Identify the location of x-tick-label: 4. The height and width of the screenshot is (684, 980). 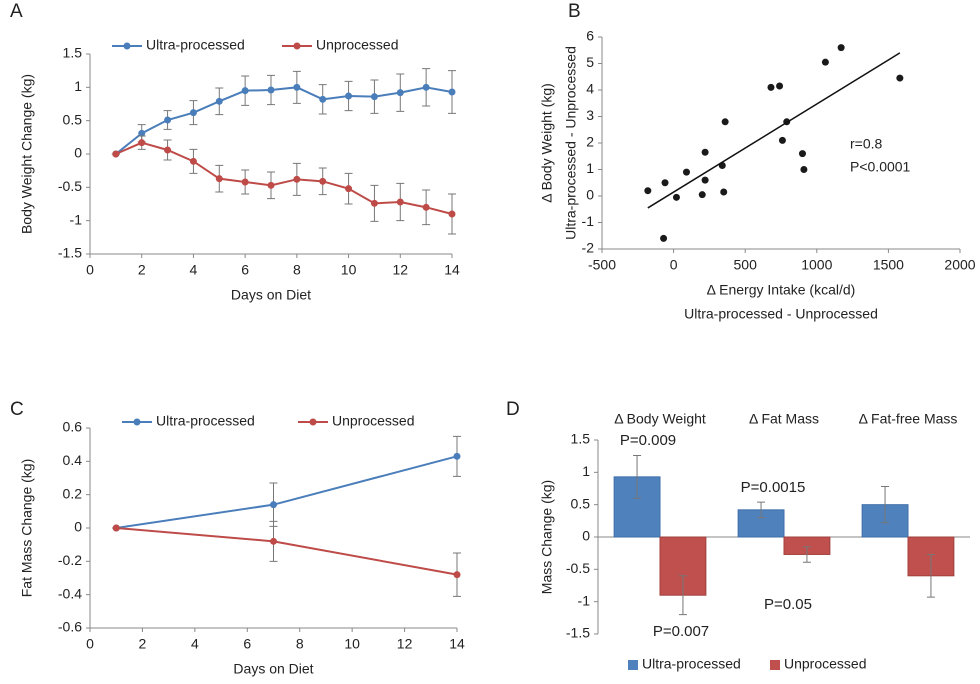
(195, 644).